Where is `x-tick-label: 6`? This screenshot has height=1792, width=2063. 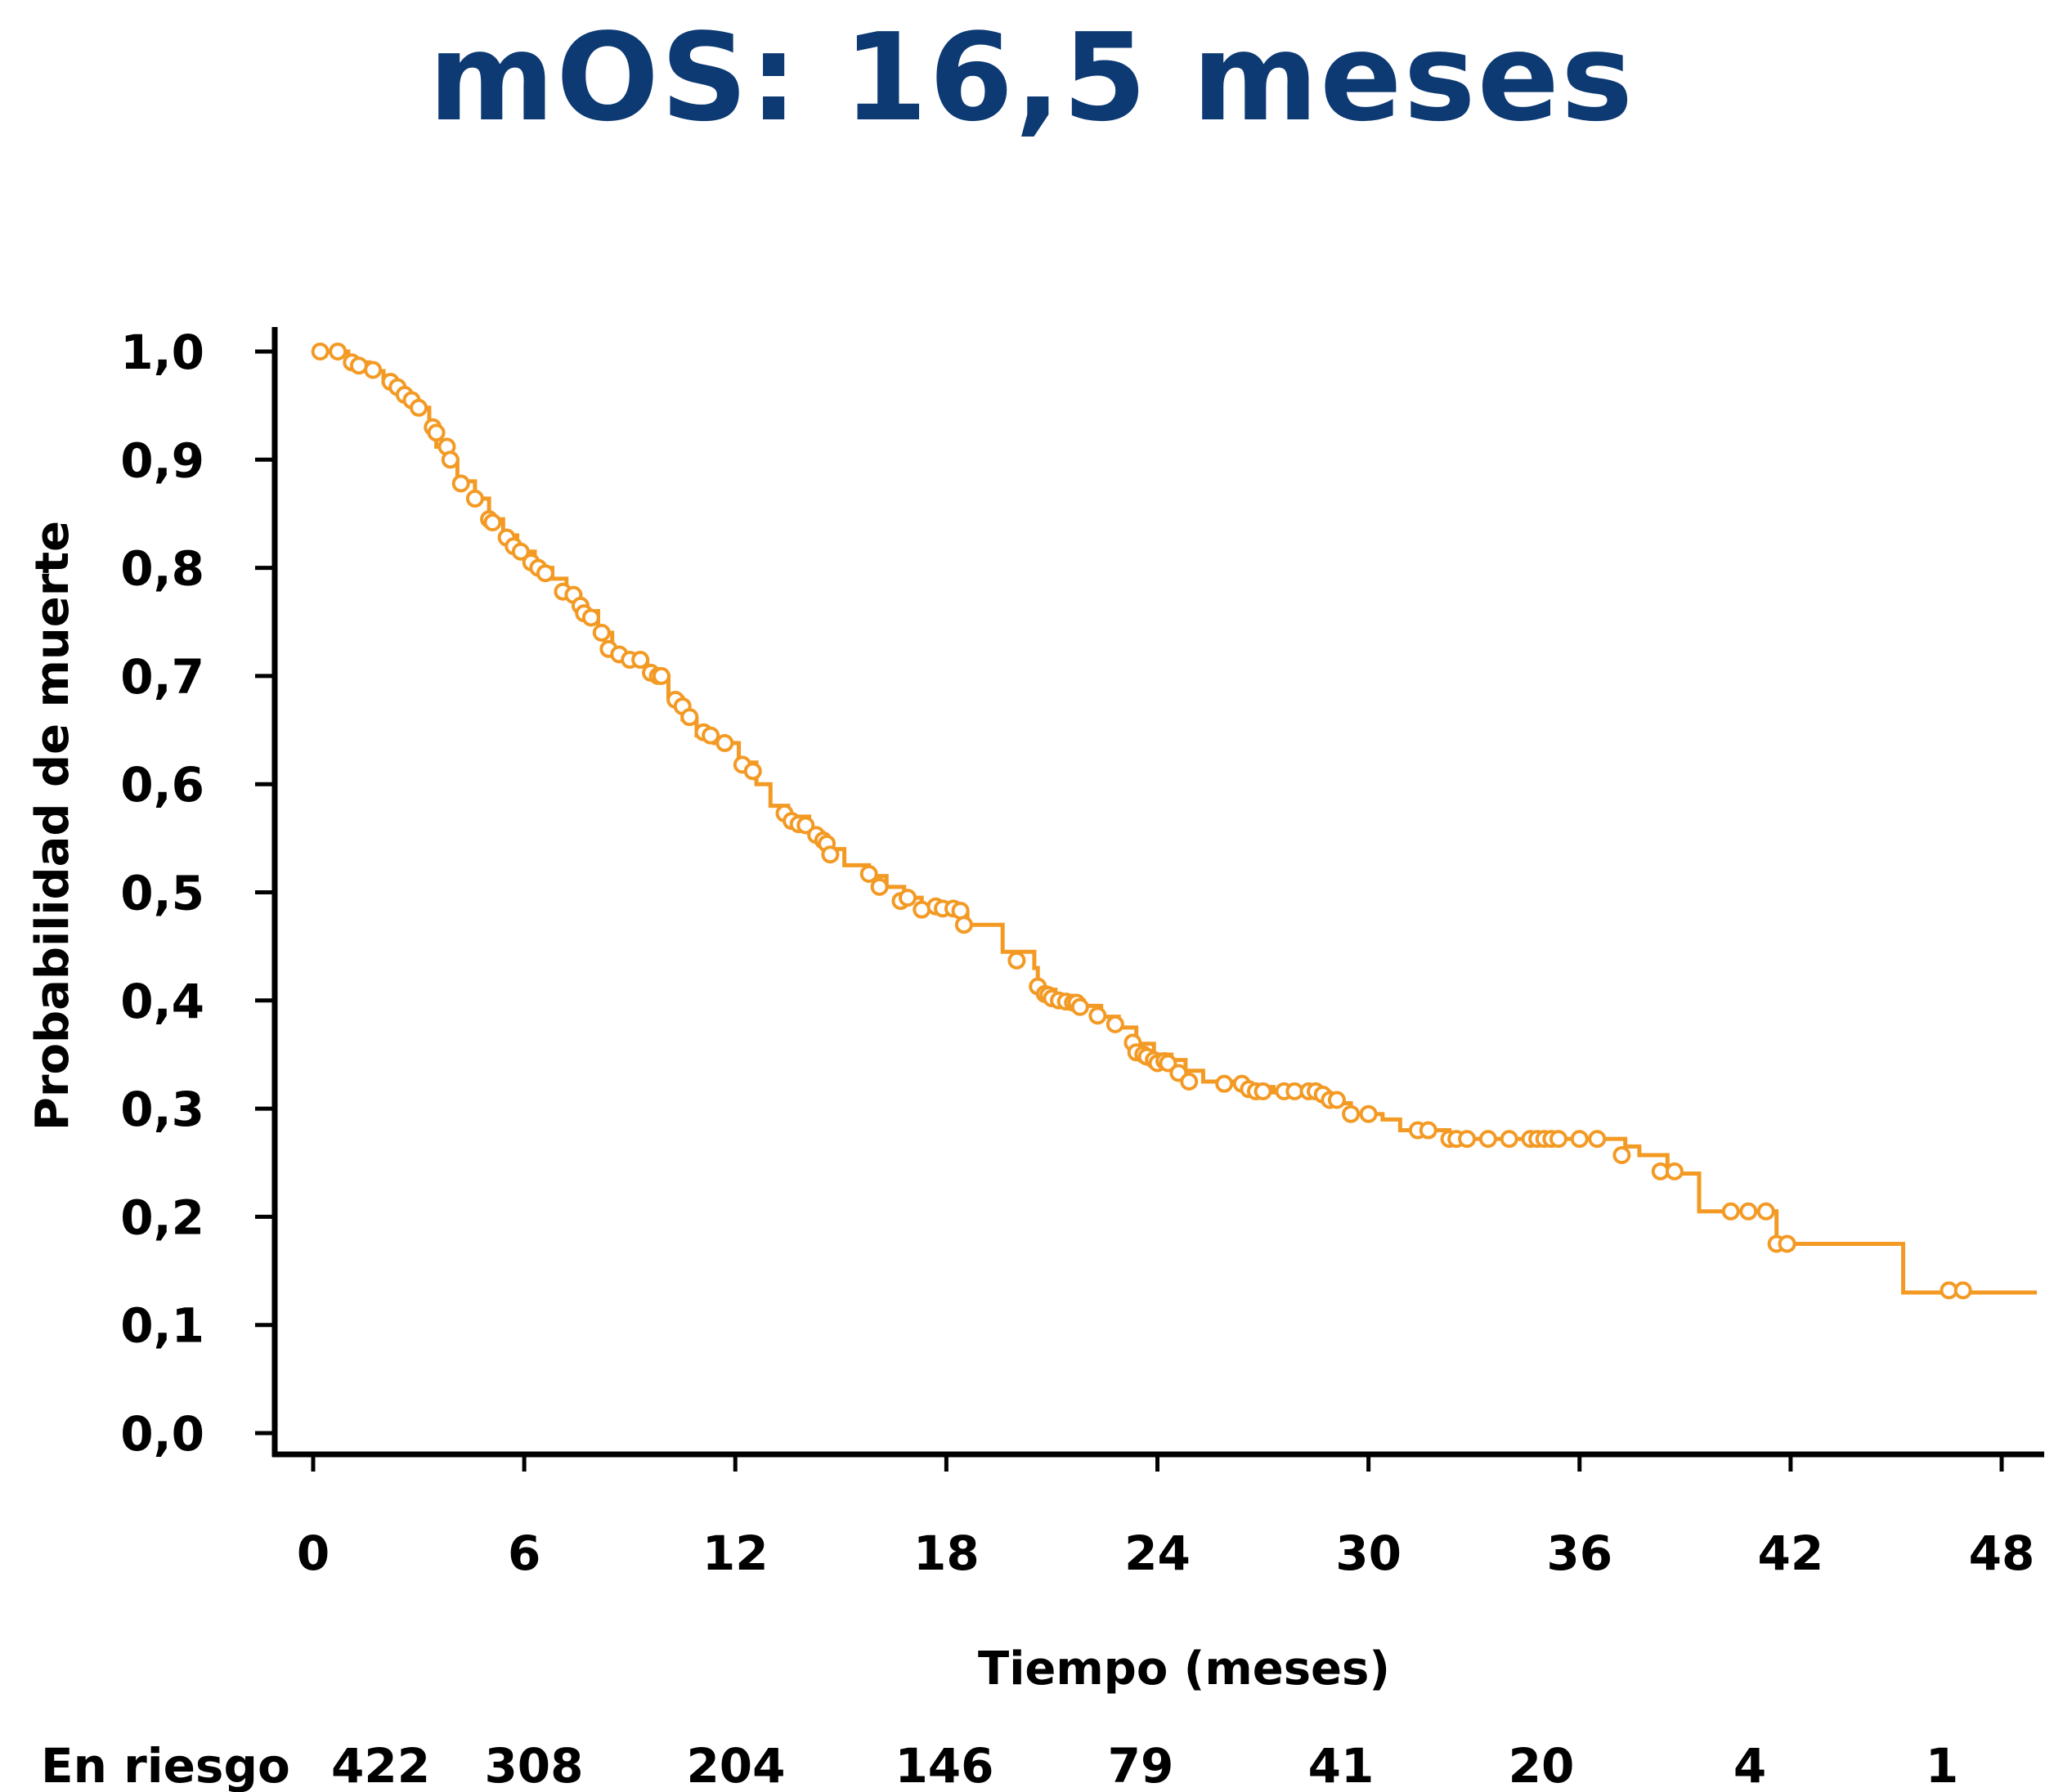
x-tick-label: 6 is located at coordinates (524, 1553).